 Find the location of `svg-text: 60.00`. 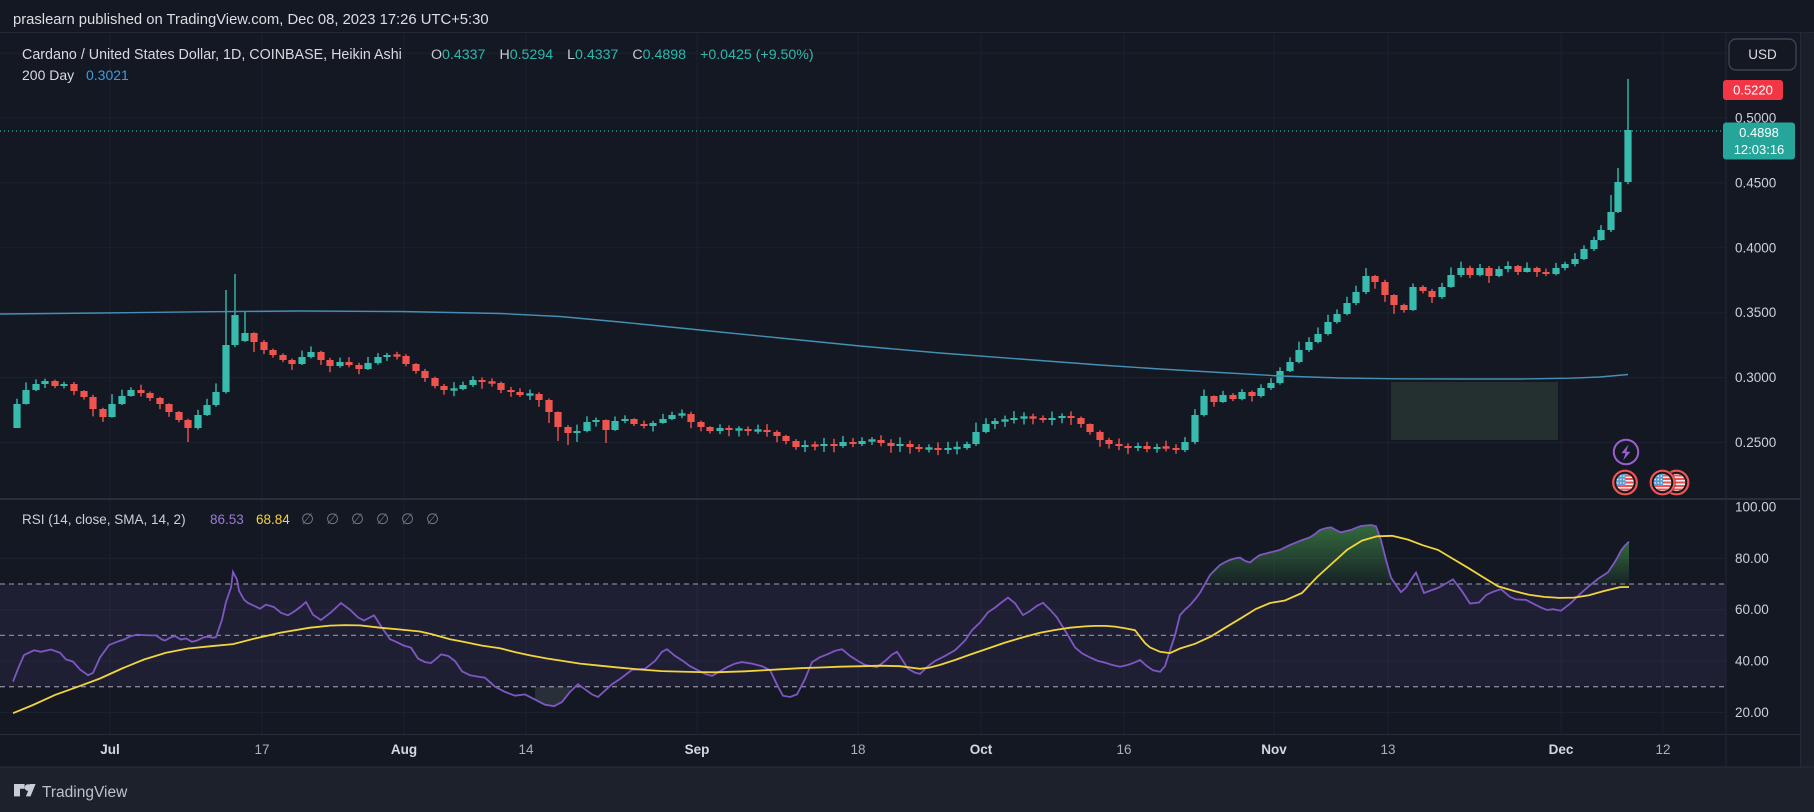

svg-text: 60.00 is located at coordinates (1752, 609).